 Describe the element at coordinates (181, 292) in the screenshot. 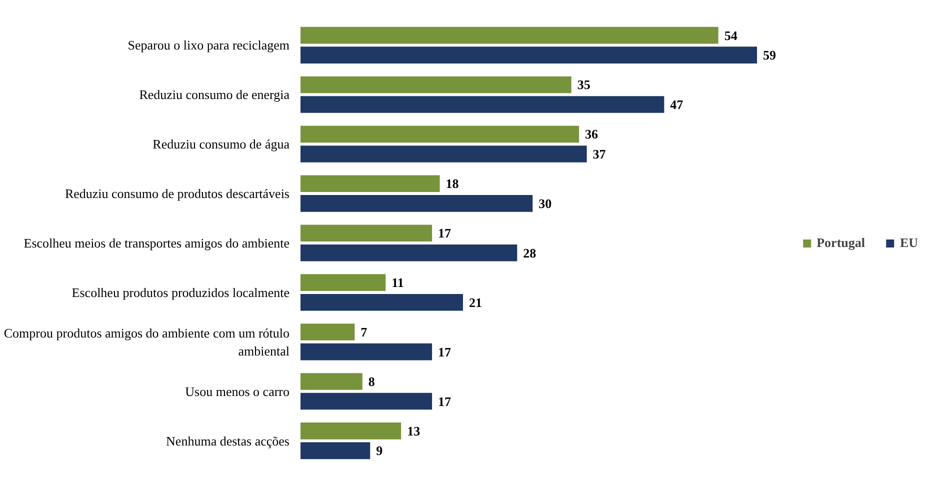

I see `y-tick-label: Escolheu produtos produzidos localmente` at that location.